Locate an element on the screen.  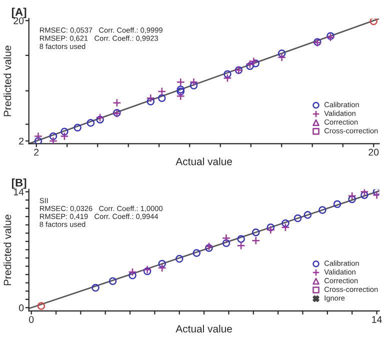
y-tick-label: 0 is located at coordinates (21, 308).